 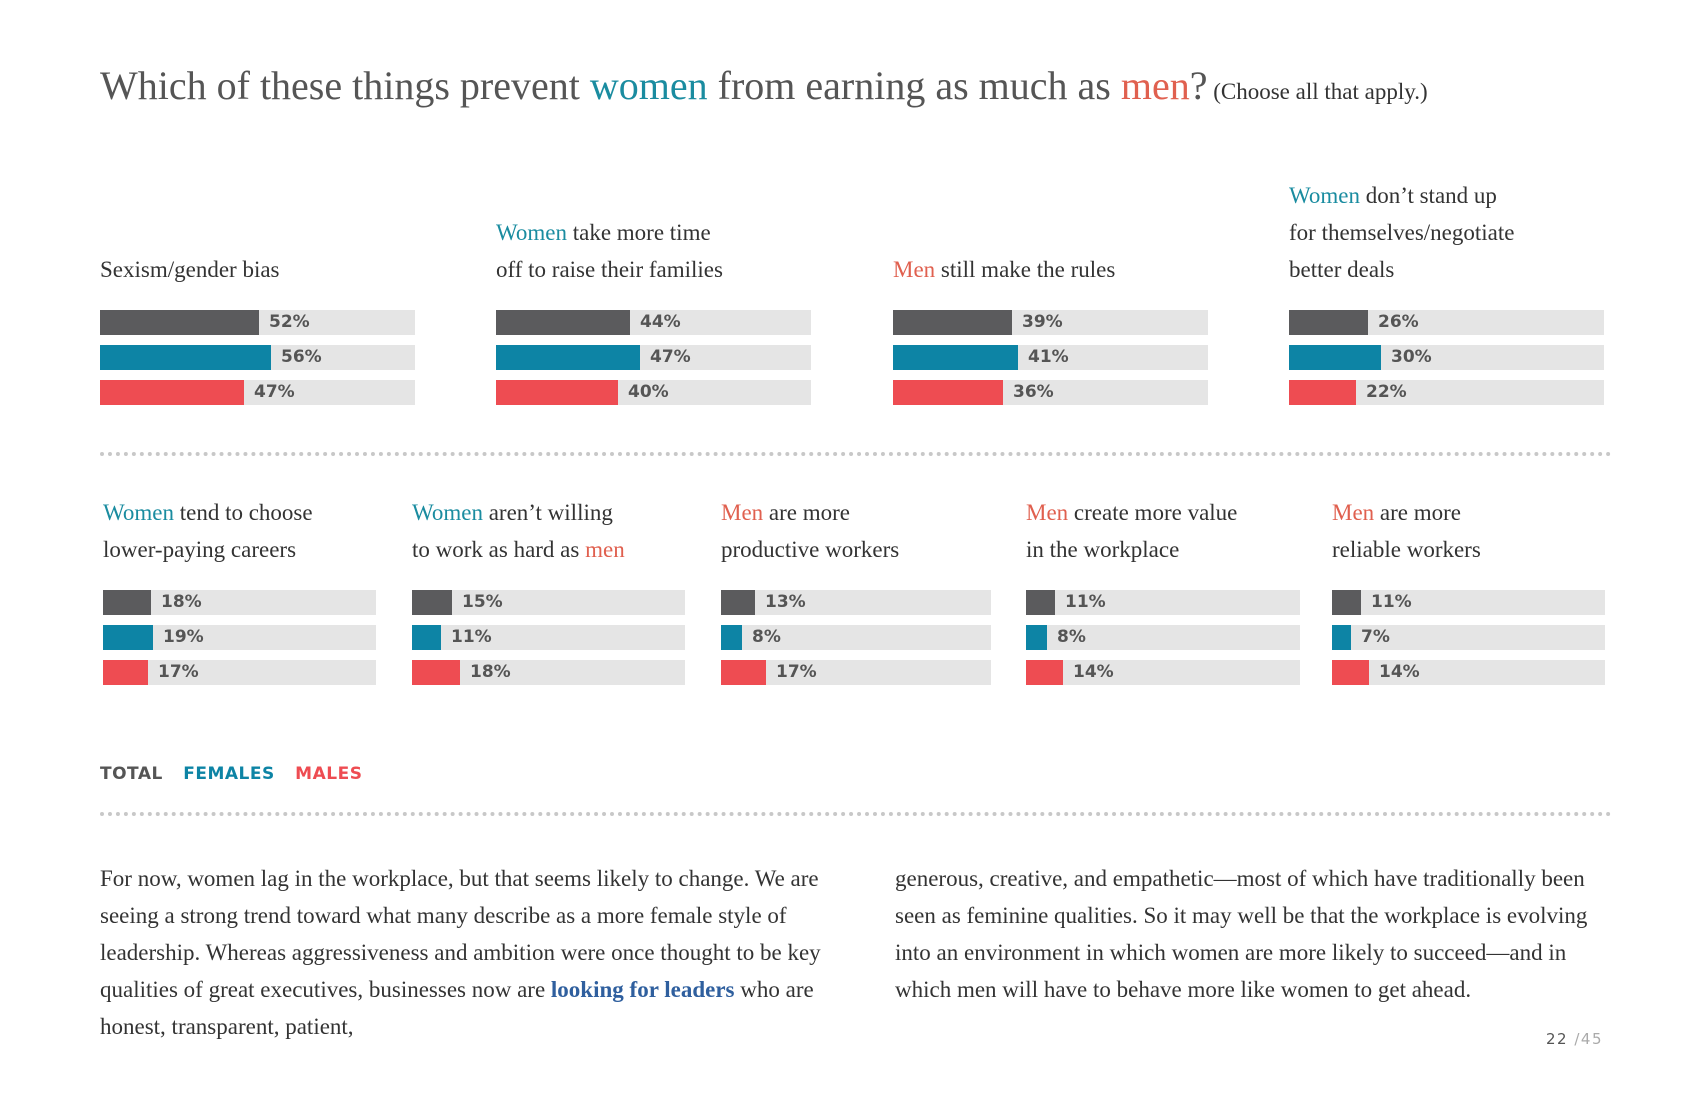 I want to click on label-text: better deals, so click(x=1342, y=269).